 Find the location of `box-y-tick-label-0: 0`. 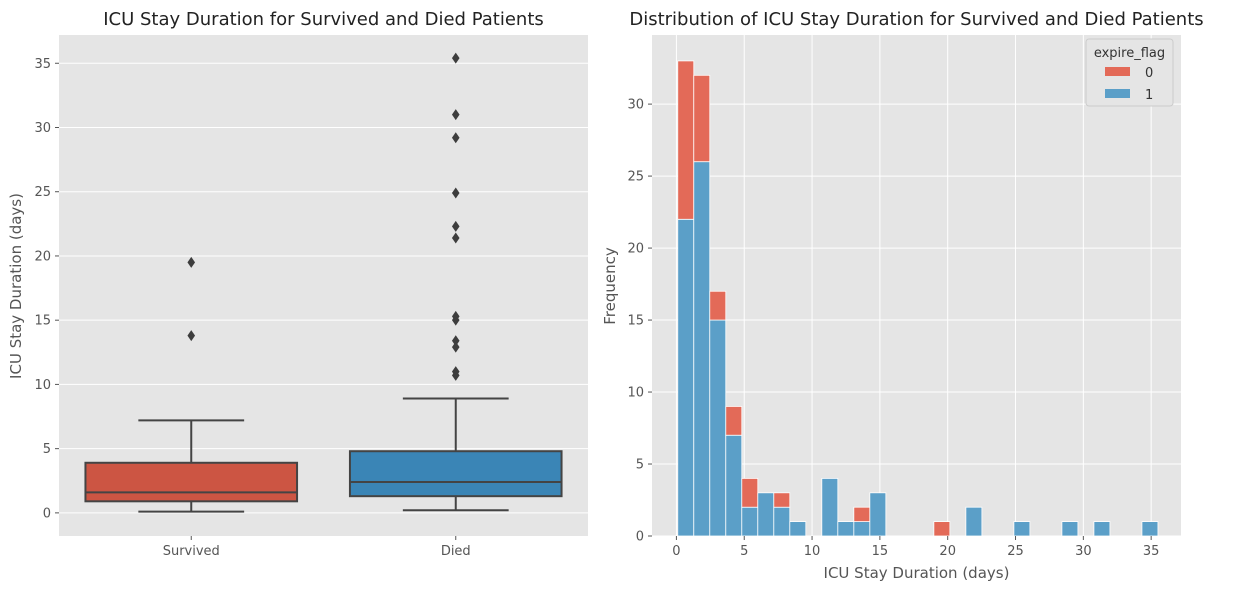

box-y-tick-label-0: 0 is located at coordinates (47, 513).